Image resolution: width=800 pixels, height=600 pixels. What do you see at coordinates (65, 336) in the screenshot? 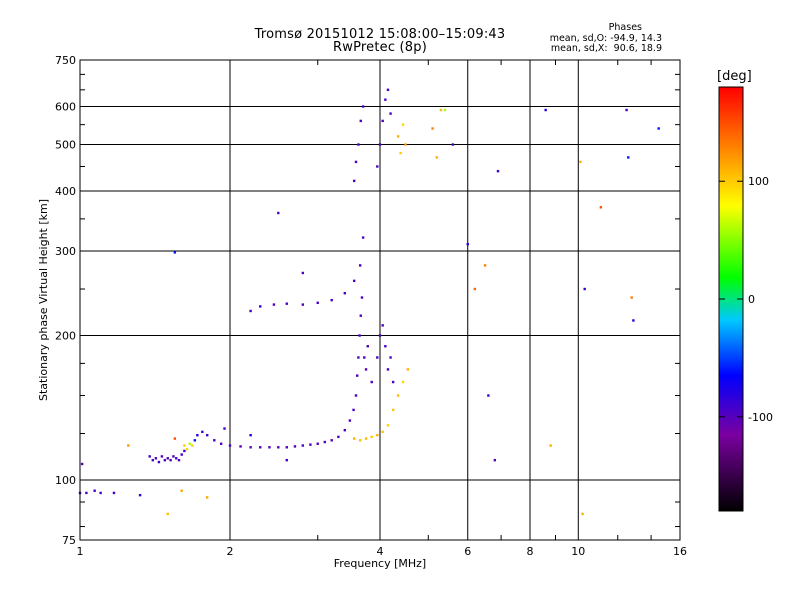
I see `y-tick-label: 200` at bounding box center [65, 336].